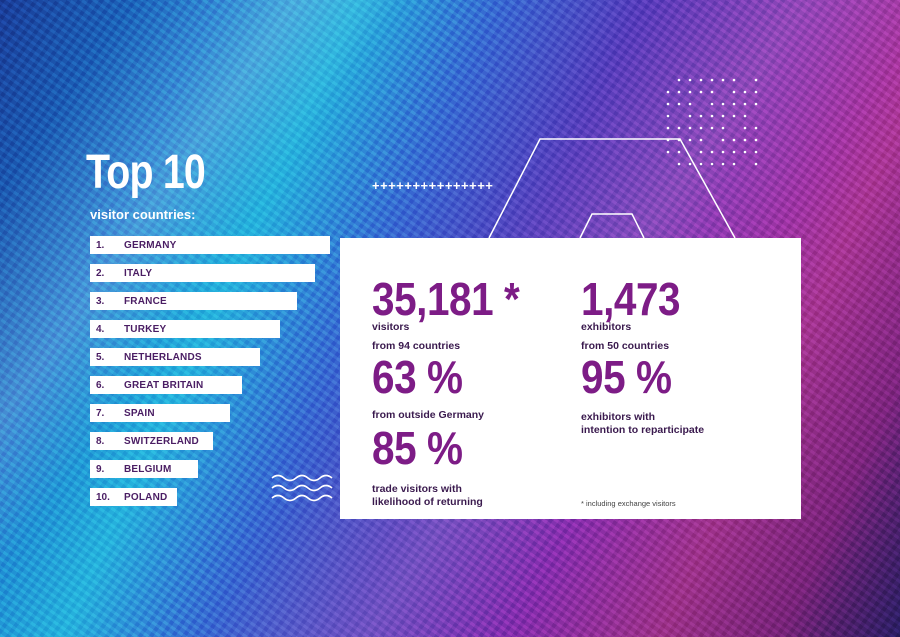  I want to click on ranking-row: 2. ITALY, so click(202, 273).